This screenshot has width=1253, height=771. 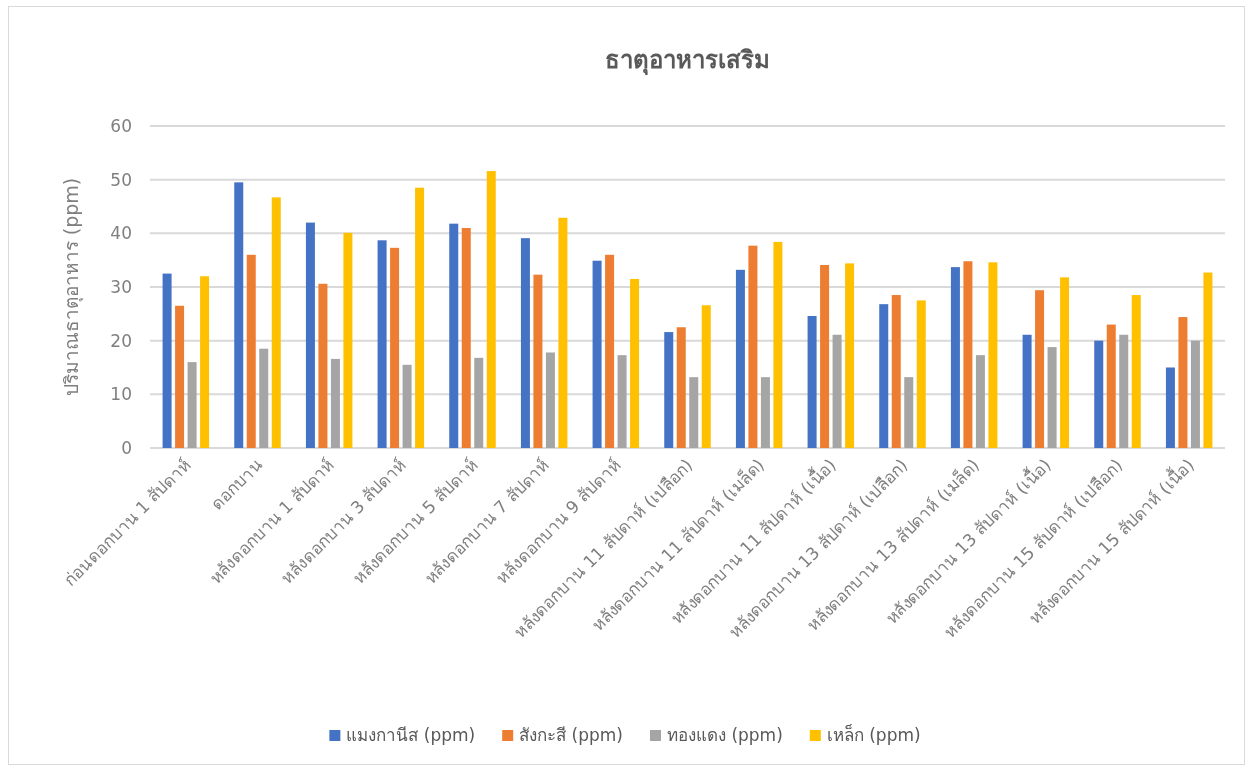 What do you see at coordinates (411, 735) in the screenshot?
I see `legend-label: แมงกานีส (ppm)` at bounding box center [411, 735].